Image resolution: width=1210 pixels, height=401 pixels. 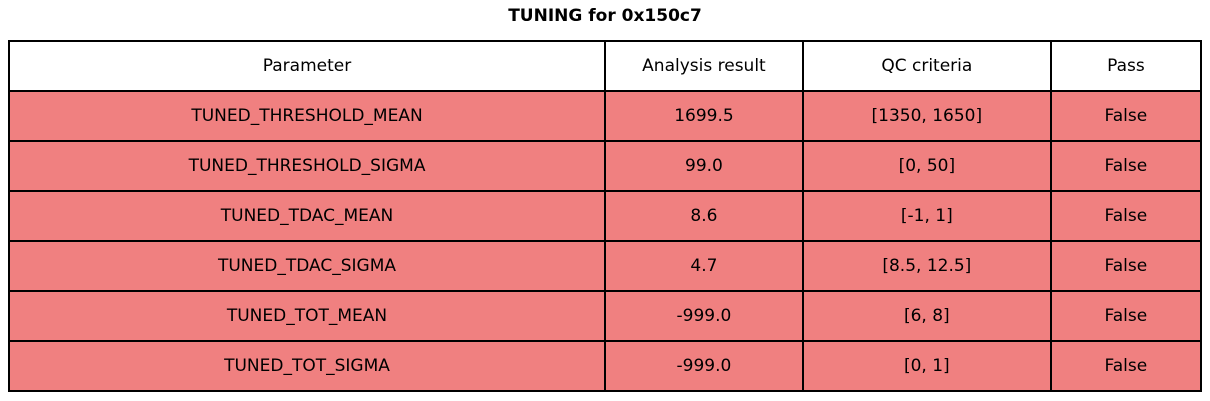 What do you see at coordinates (307, 216) in the screenshot?
I see `cell-parameter: TUNED_TDAC_MEAN` at bounding box center [307, 216].